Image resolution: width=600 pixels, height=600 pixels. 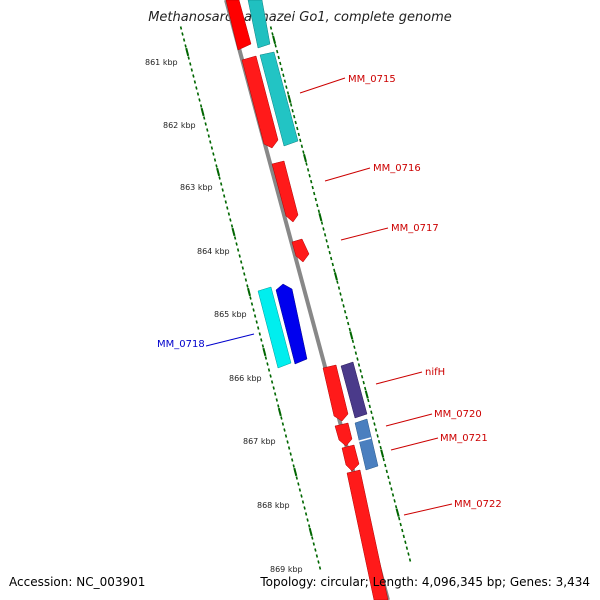 I want to click on gene-label-mm0722: MM_0722, so click(x=478, y=504).